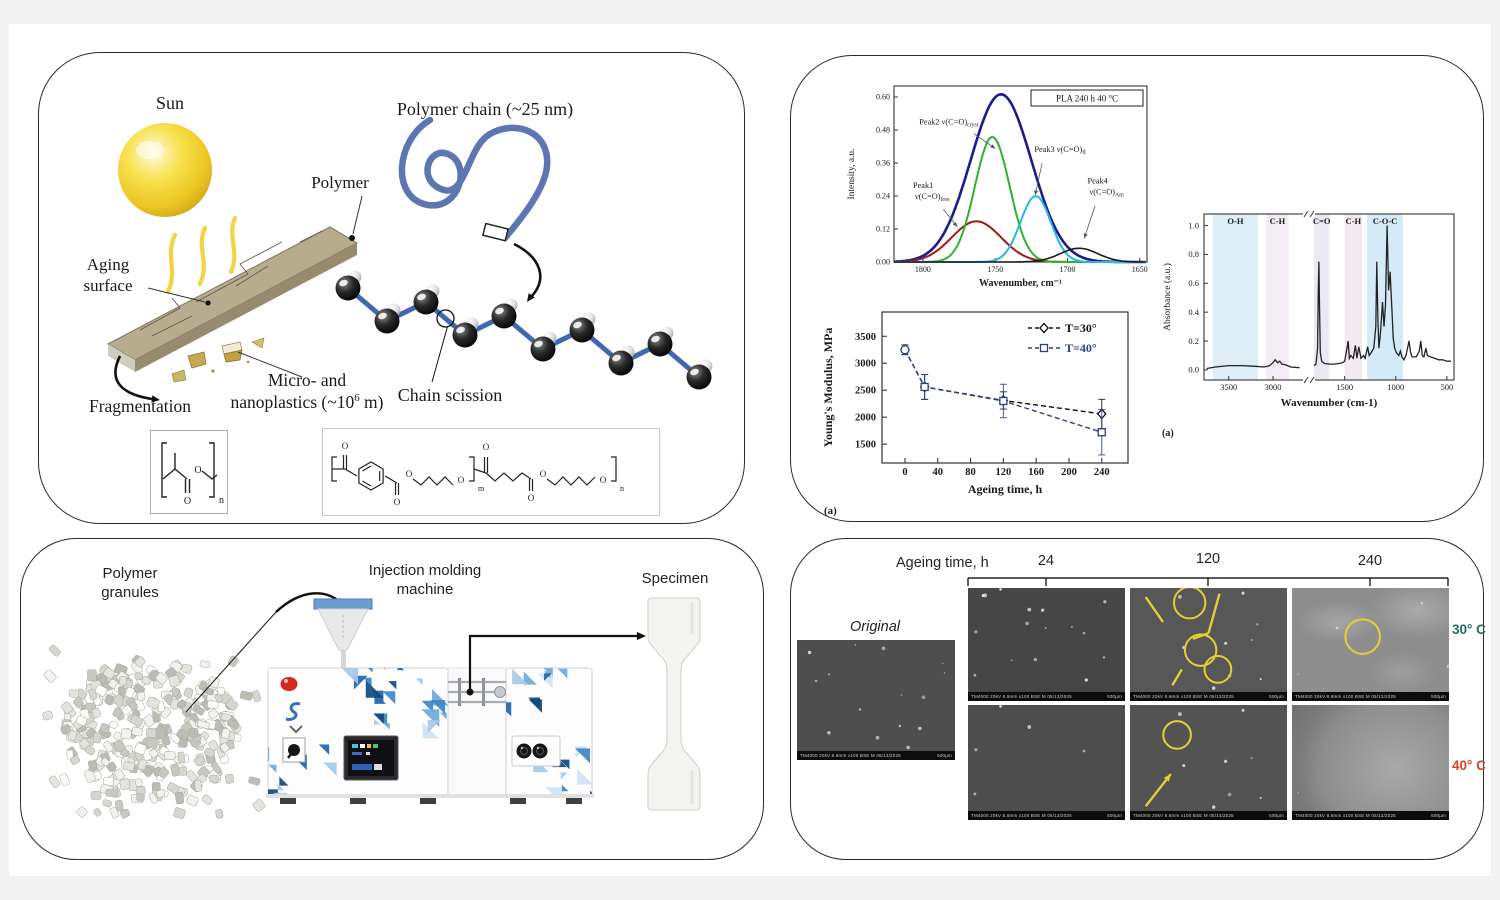 The width and height of the screenshot is (1500, 900). I want to click on frame-top, so click(750, 12).